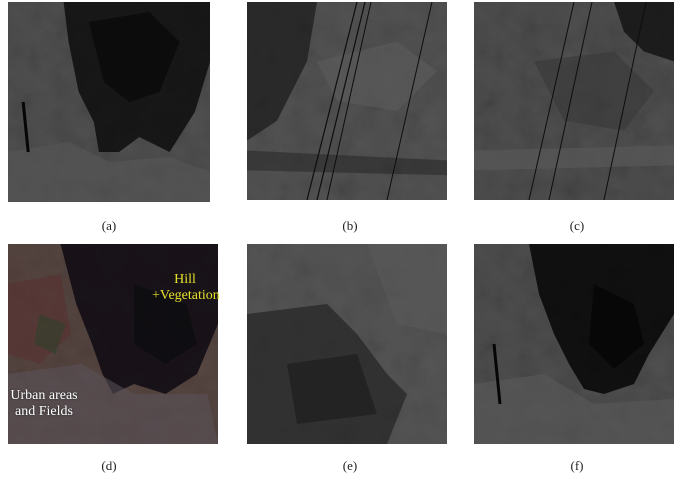 This screenshot has height=480, width=681. Describe the element at coordinates (347, 344) in the screenshot. I see `panel-e-image` at that location.